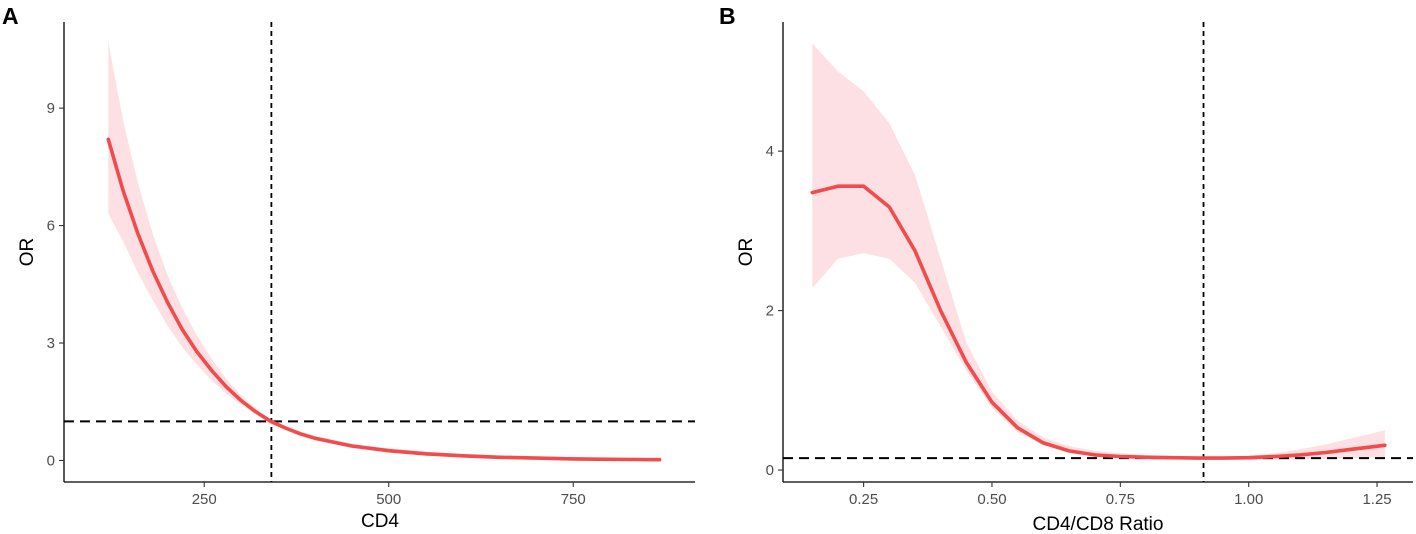 The image size is (1416, 534). I want to click on panel-a-y-tick-label: 0, so click(51, 460).